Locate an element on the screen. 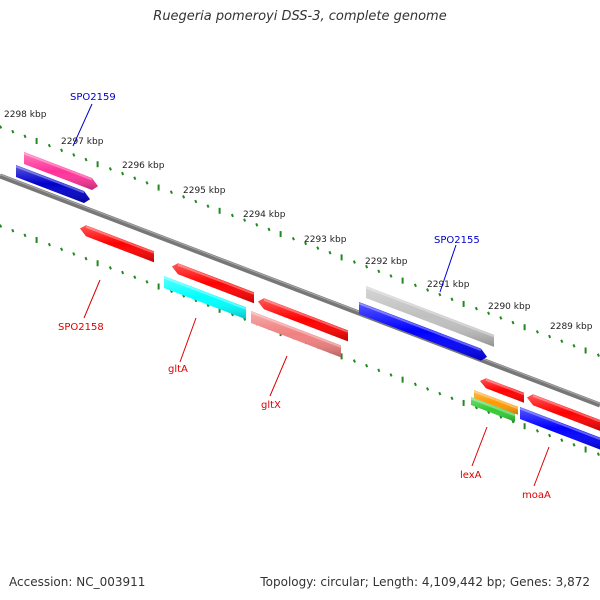  gene-highlight-moaa is located at coordinates (566, 408).